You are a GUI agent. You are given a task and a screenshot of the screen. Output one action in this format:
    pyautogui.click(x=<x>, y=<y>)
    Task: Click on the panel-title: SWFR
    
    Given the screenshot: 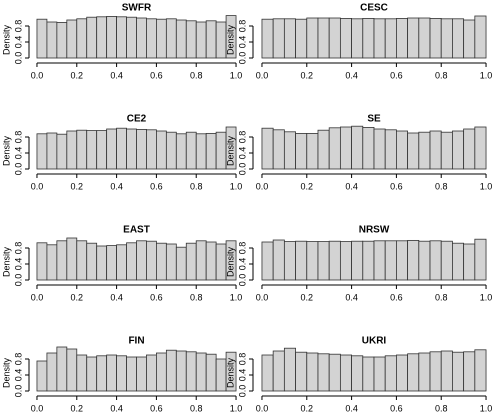 What is the action you would take?
    pyautogui.click(x=137, y=8)
    